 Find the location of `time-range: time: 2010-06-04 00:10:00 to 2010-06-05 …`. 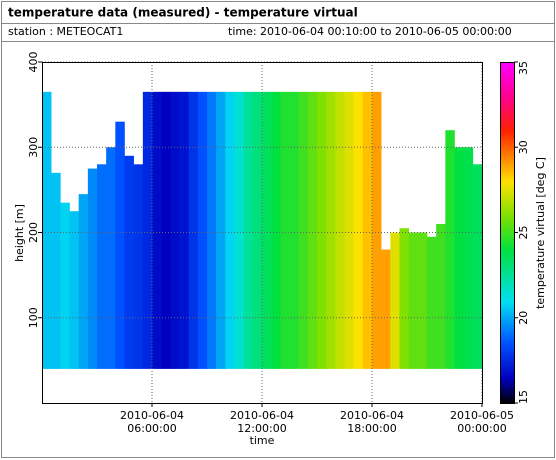

time-range: time: 2010-06-04 00:10:00 to 2010-06-05 … is located at coordinates (370, 31).